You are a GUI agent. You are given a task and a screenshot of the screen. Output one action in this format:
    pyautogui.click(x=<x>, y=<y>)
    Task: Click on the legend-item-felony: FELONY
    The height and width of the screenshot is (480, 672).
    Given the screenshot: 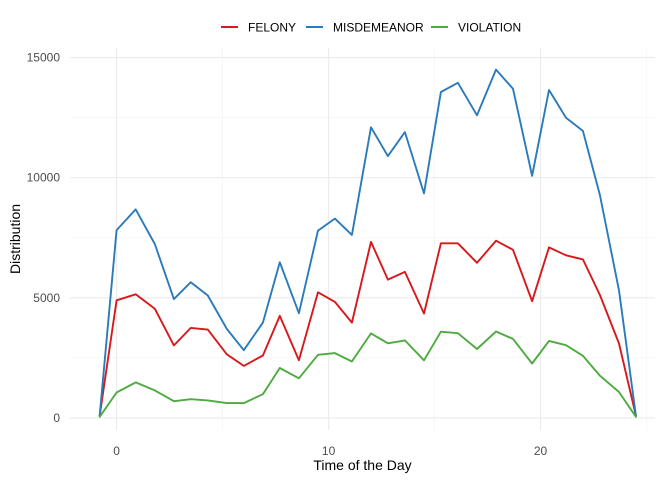 What is the action you would take?
    pyautogui.click(x=258, y=28)
    